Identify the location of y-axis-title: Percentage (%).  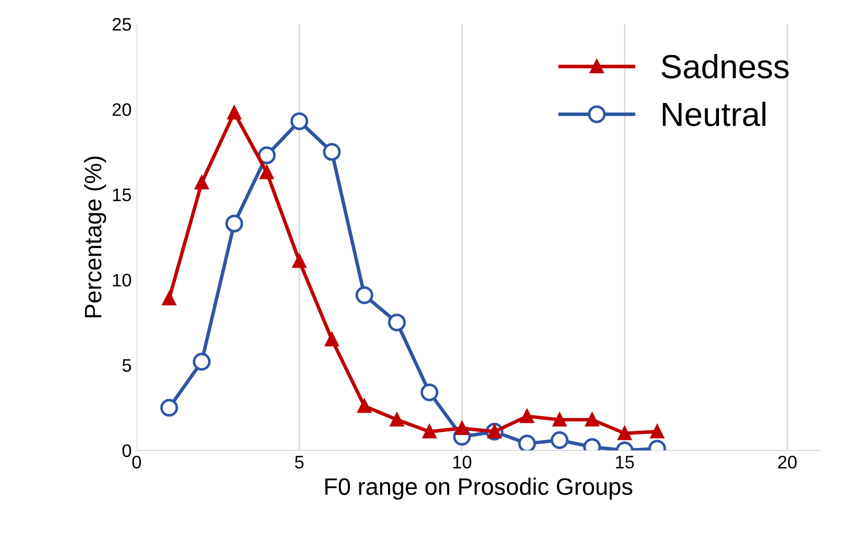
(95, 237).